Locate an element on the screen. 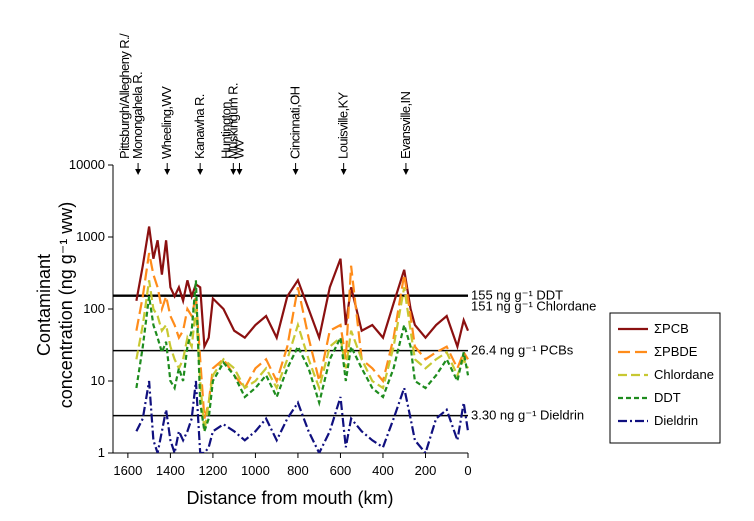 Image resolution: width=754 pixels, height=521 pixels. y-tick-label: 10 is located at coordinates (98, 380).